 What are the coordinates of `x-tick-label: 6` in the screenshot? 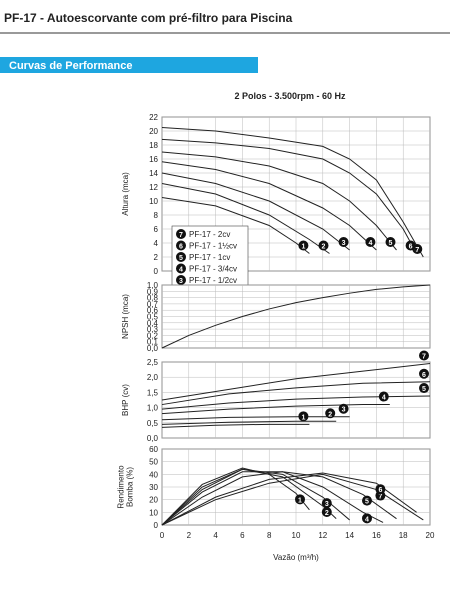 It's located at (242, 535).